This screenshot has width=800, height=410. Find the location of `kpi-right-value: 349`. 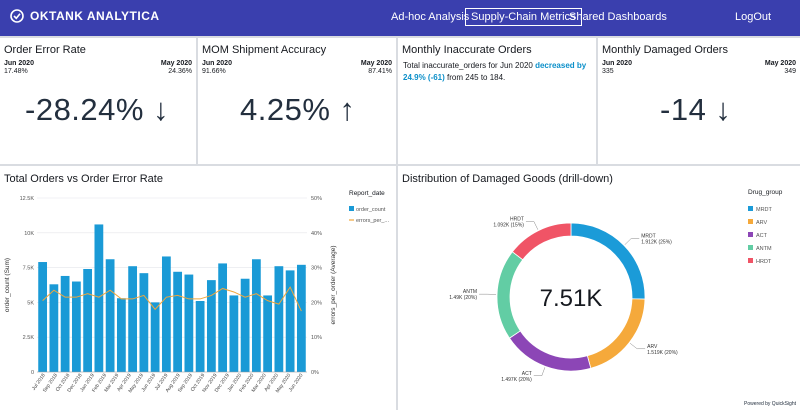

kpi-right-value: 349 is located at coordinates (790, 71).